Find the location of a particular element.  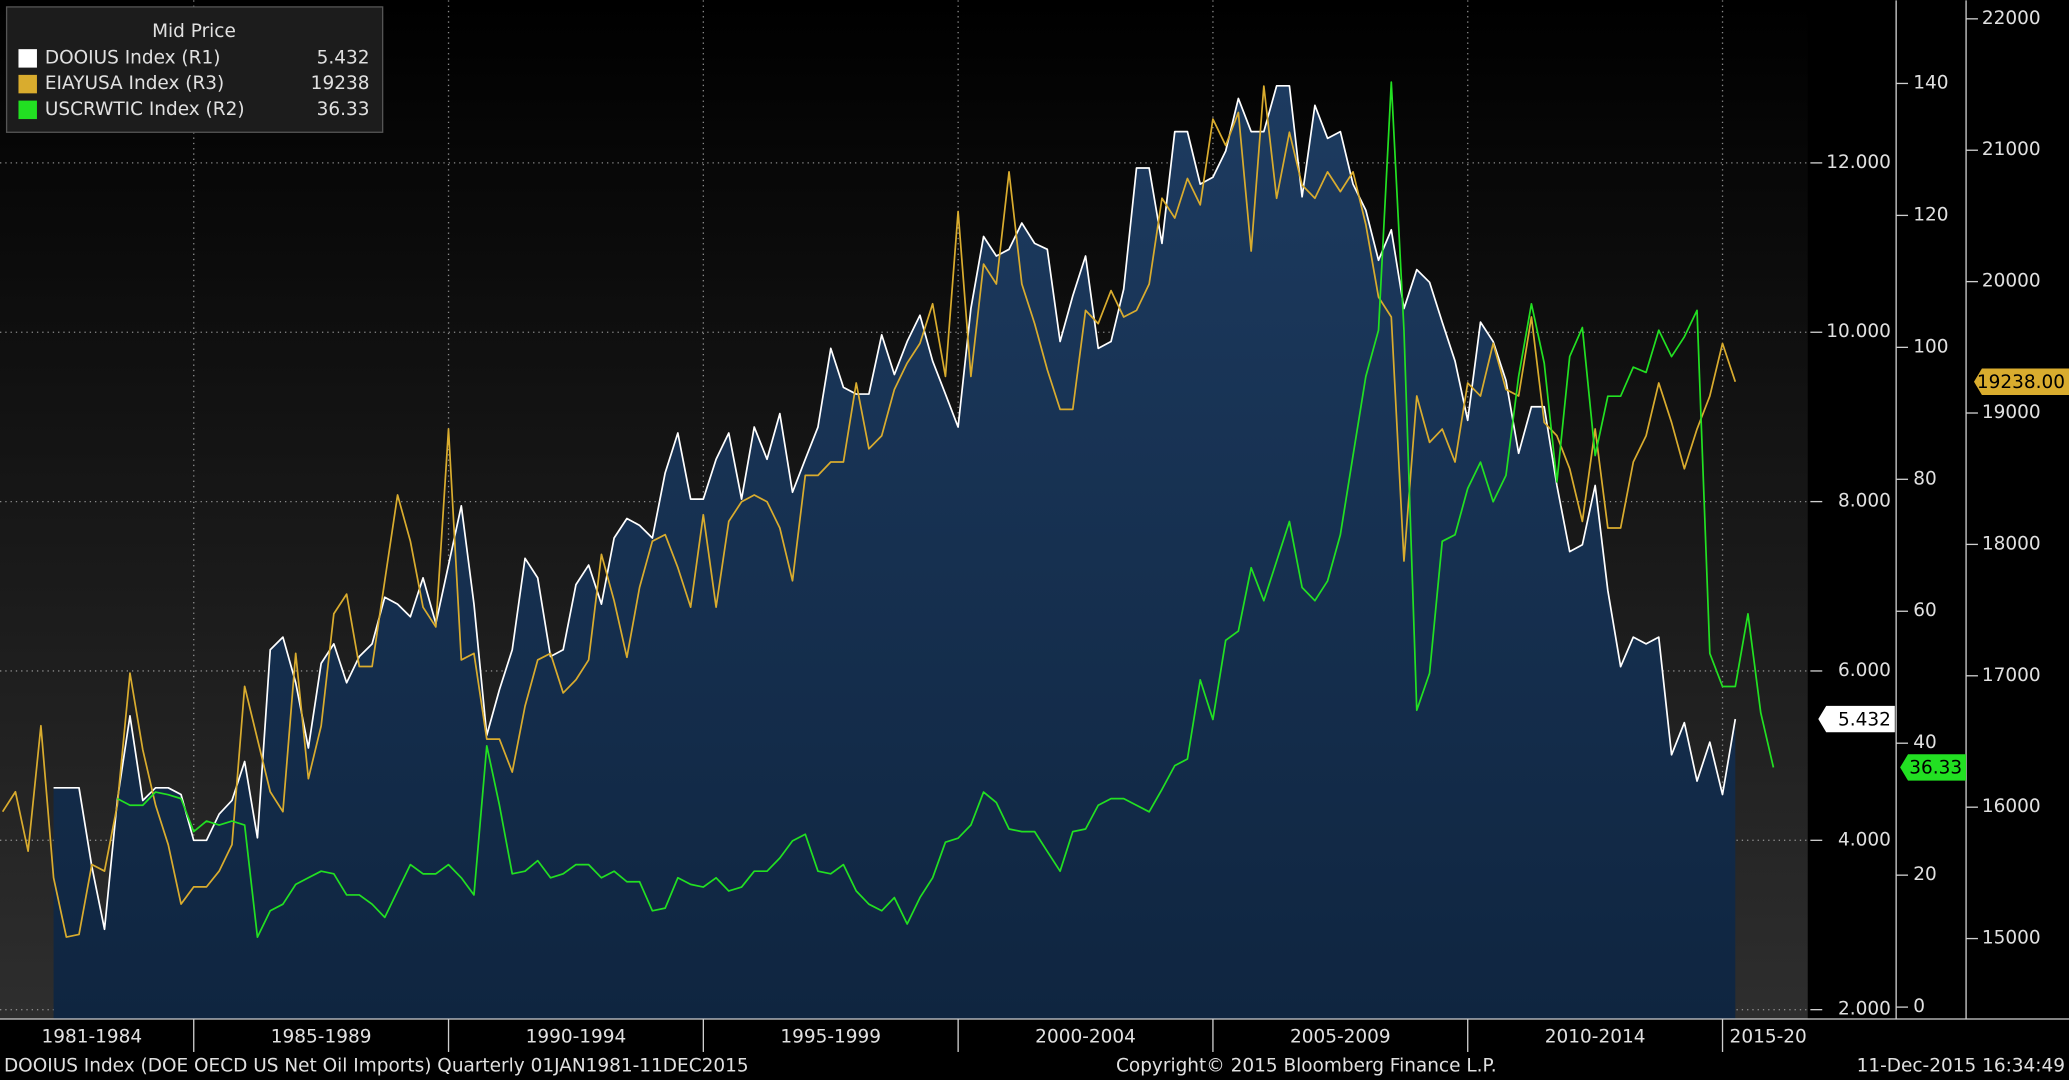

legend-value: 19238 is located at coordinates (340, 83).